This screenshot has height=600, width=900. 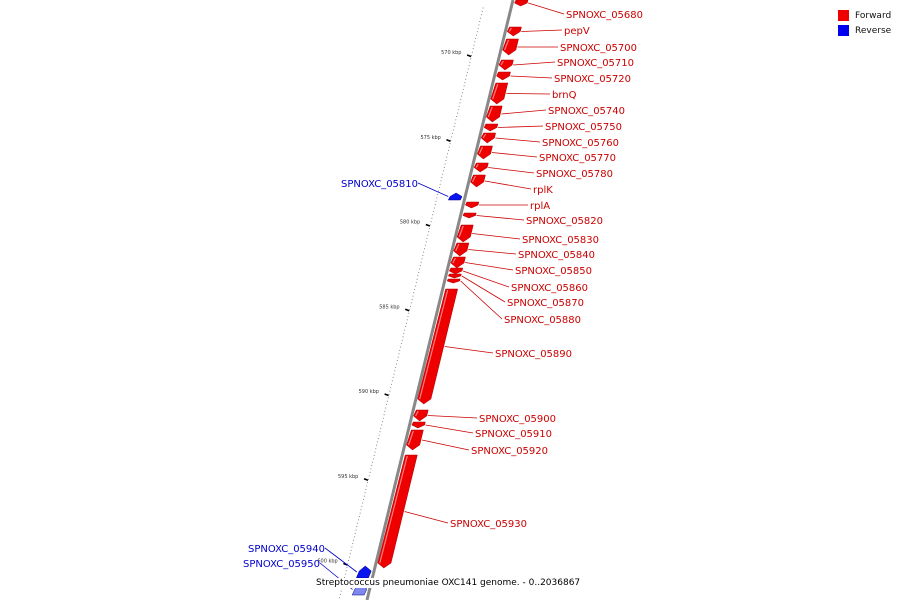 I want to click on gene-label: SPNOXC_05860, so click(x=549, y=288).